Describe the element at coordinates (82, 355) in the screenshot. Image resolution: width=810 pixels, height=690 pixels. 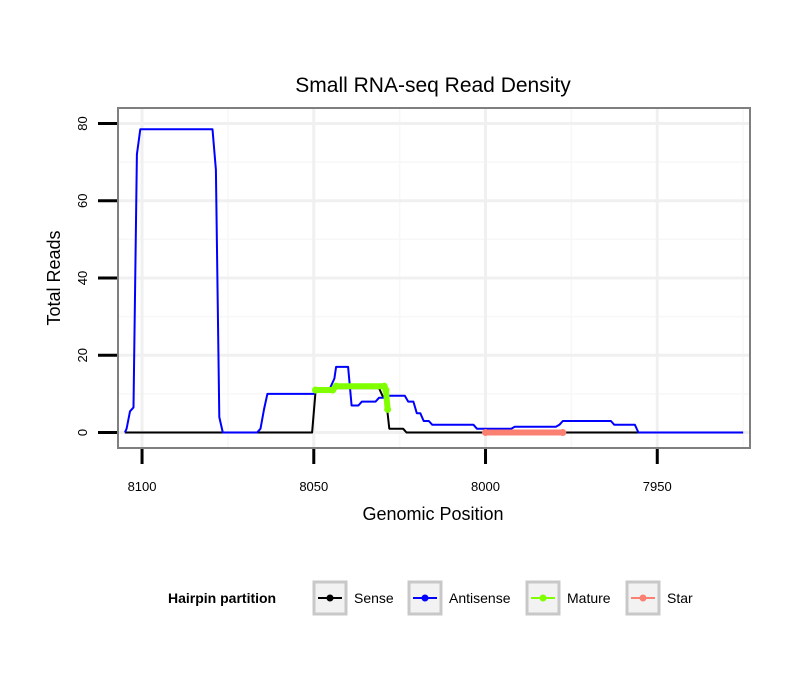
I see `y-tick-label: 20` at that location.